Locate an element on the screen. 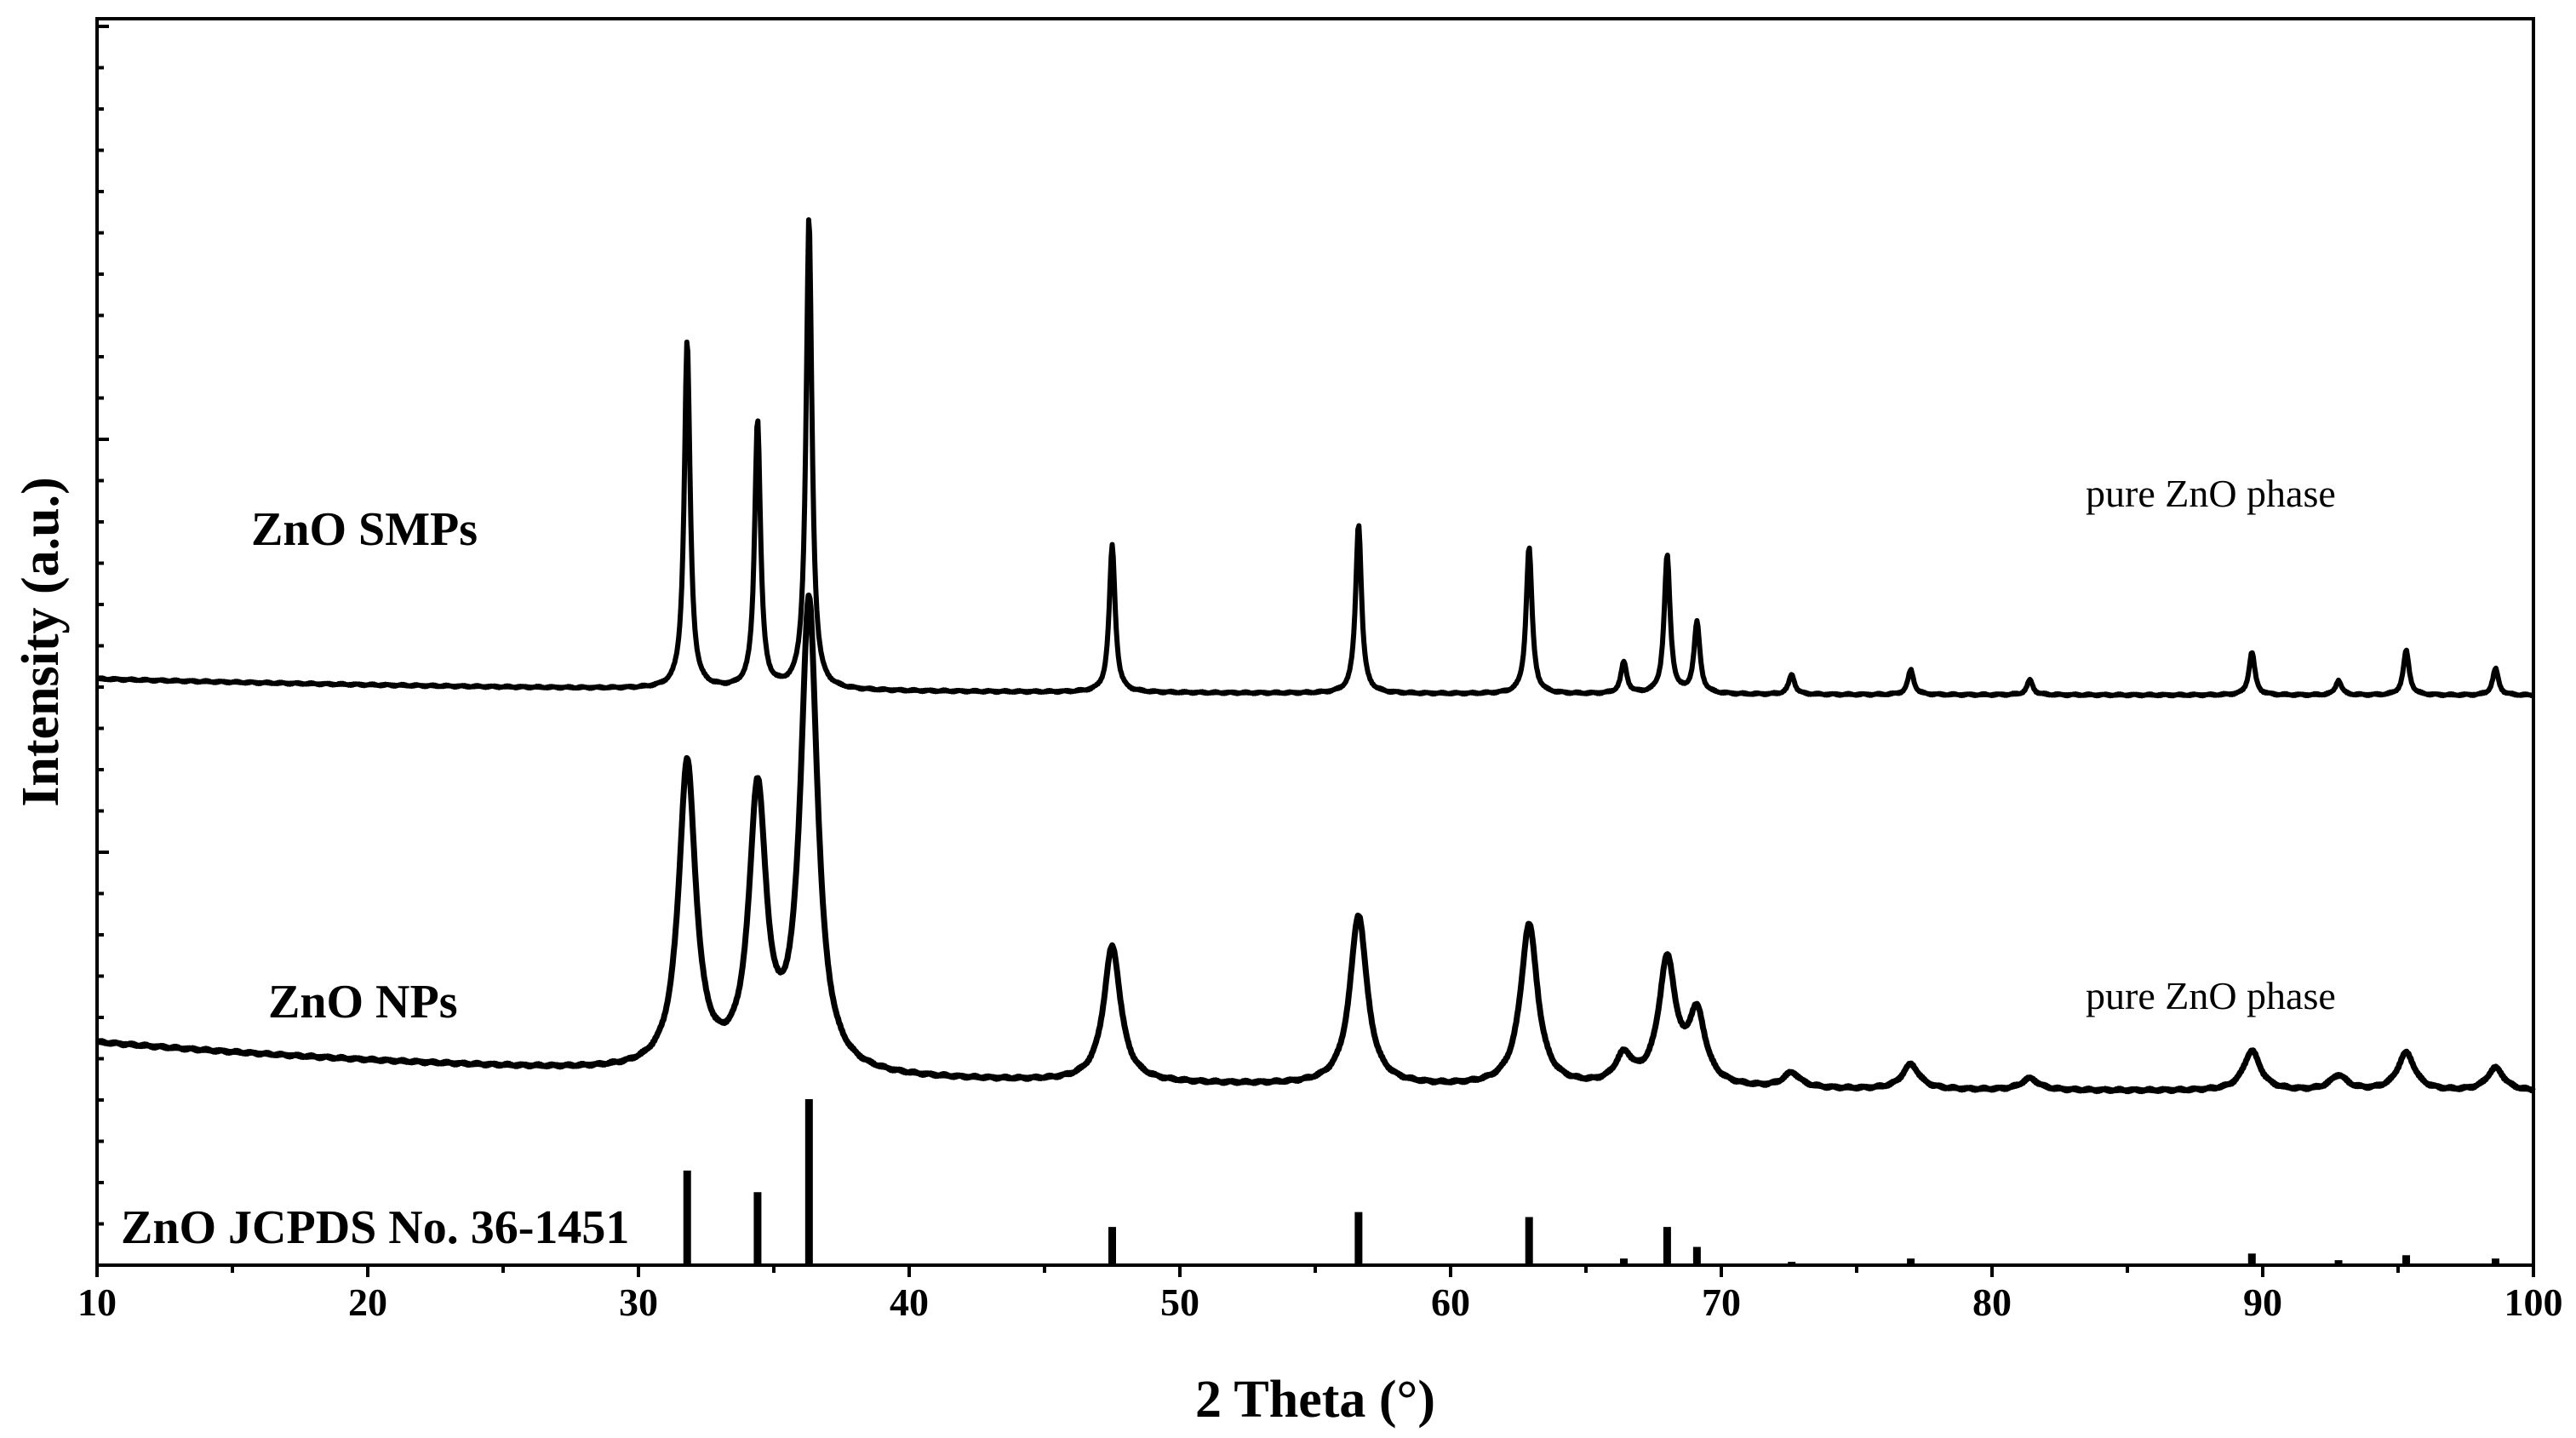  annotation-nps: pure ZnO phase is located at coordinates (2211, 995).